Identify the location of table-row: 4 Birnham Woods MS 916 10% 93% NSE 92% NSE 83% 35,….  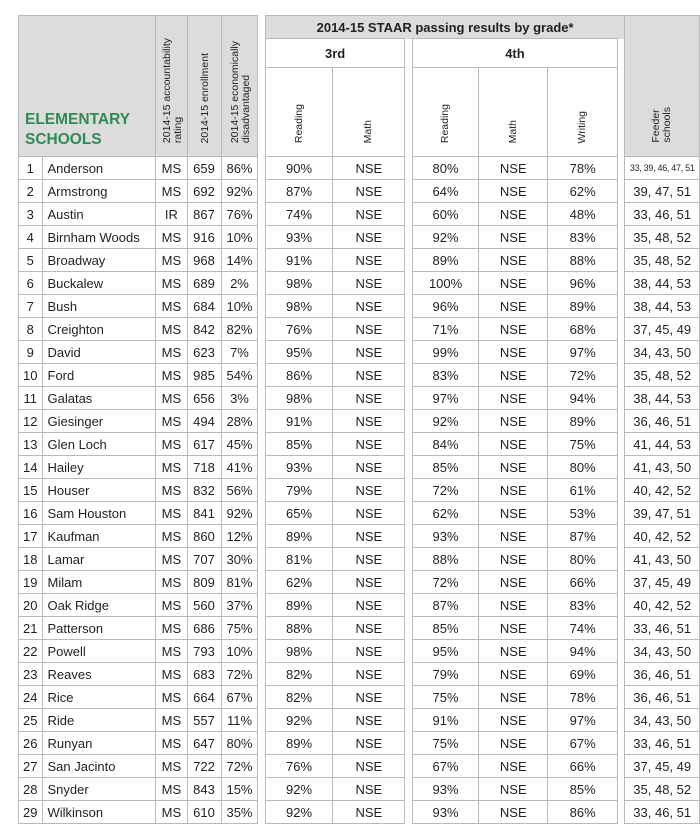
(359, 237).